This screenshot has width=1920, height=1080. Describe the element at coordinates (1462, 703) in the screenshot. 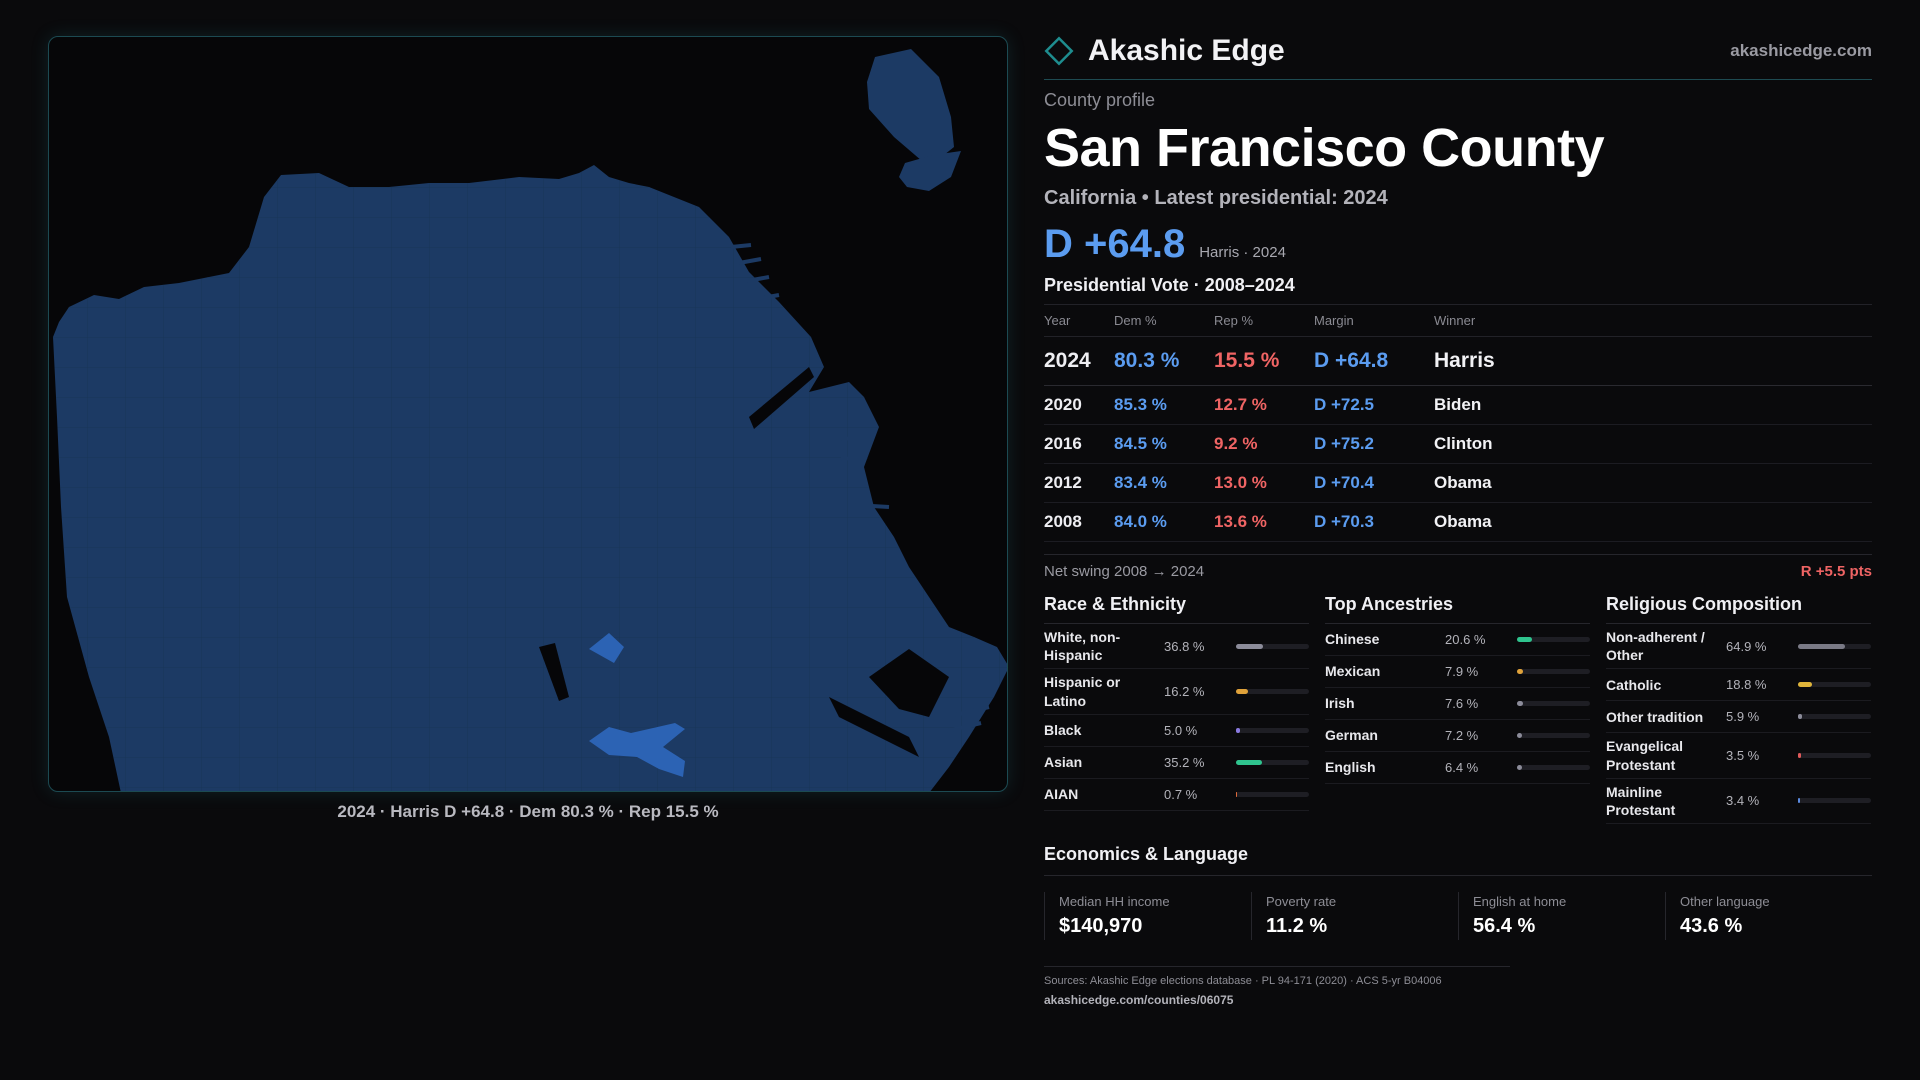

I see `ancestry-value: 7.6 %` at that location.